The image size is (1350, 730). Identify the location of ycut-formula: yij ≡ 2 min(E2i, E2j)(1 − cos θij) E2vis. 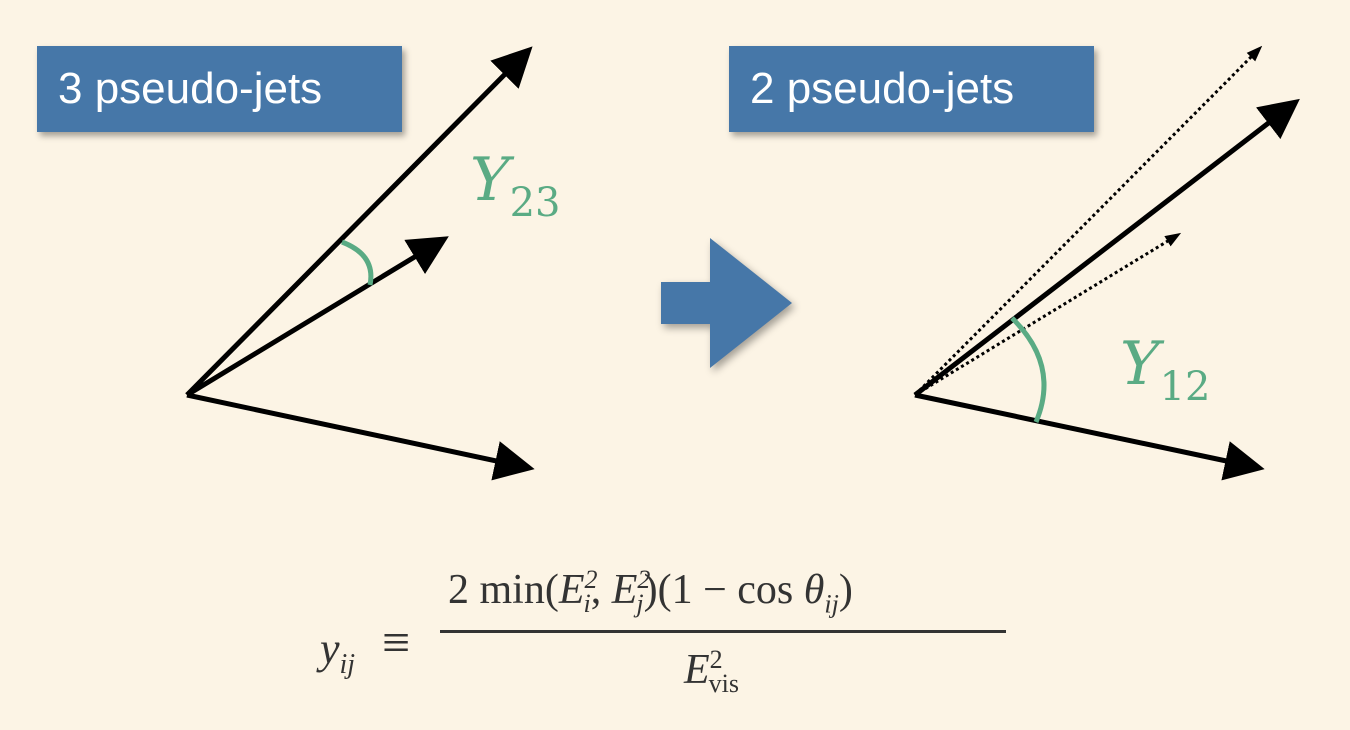
(660, 635).